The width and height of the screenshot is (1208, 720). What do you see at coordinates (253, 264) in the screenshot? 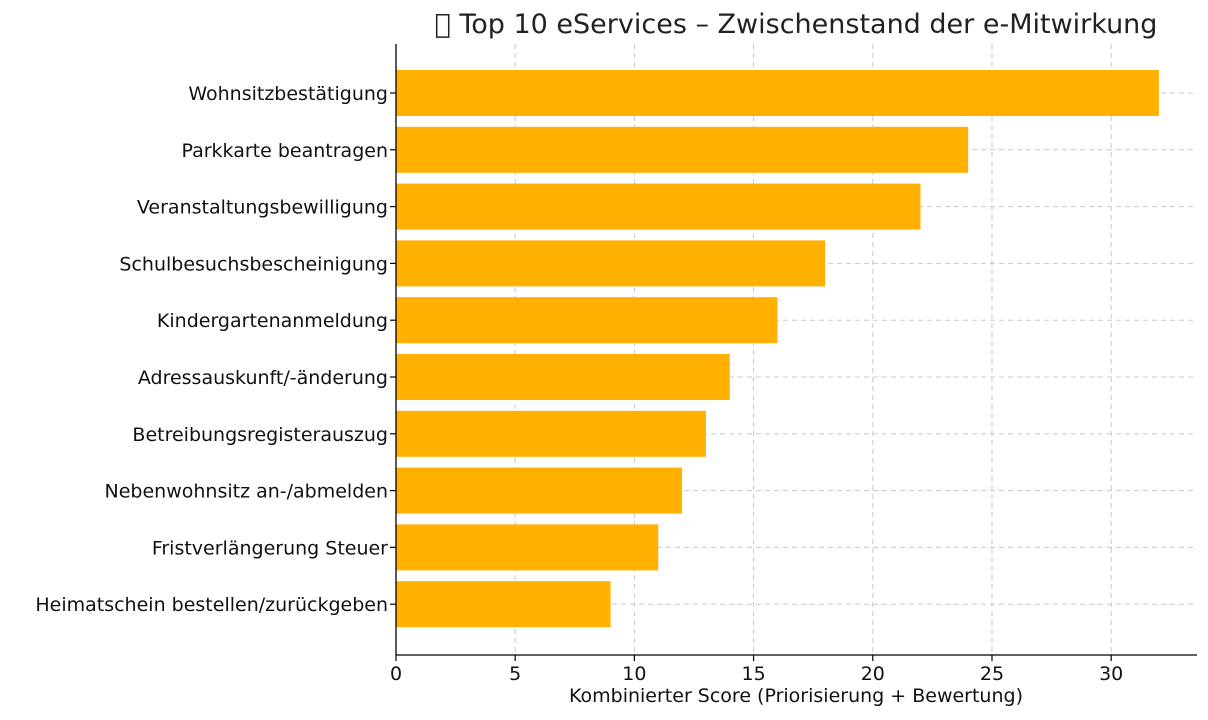
I see `category-label: Schulbesuchsbescheinigung` at bounding box center [253, 264].